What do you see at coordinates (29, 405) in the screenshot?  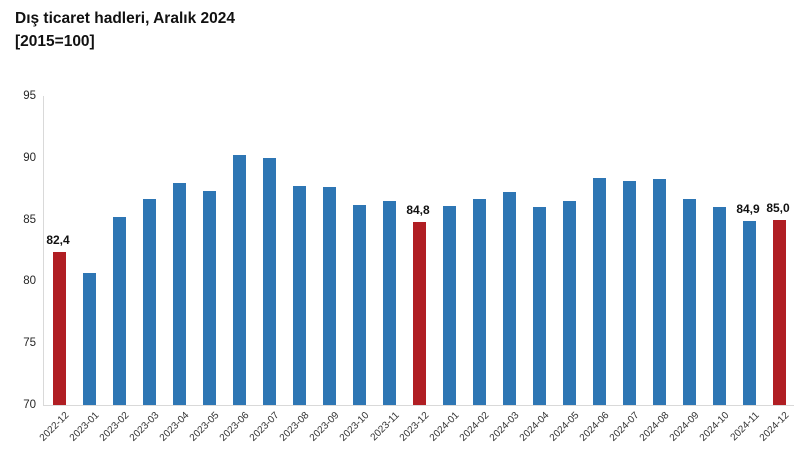 I see `y-tick-label: 70` at bounding box center [29, 405].